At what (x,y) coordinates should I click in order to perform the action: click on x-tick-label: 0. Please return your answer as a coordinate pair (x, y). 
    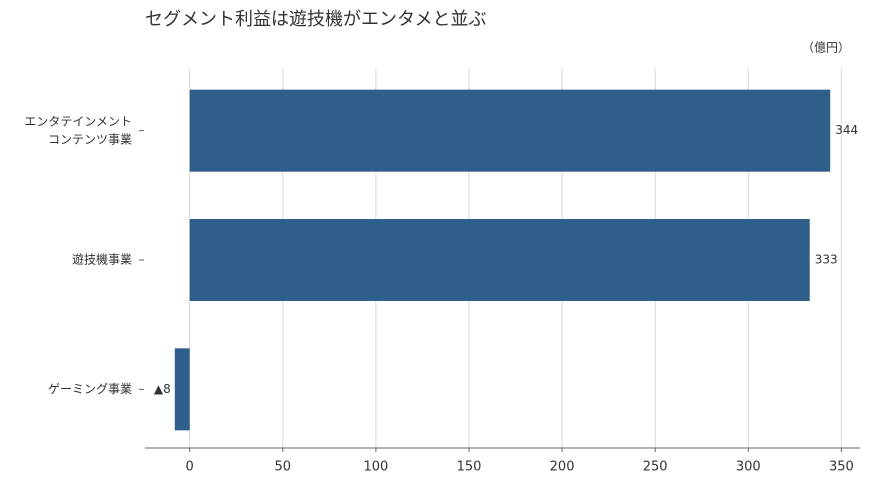
    Looking at the image, I should click on (190, 467).